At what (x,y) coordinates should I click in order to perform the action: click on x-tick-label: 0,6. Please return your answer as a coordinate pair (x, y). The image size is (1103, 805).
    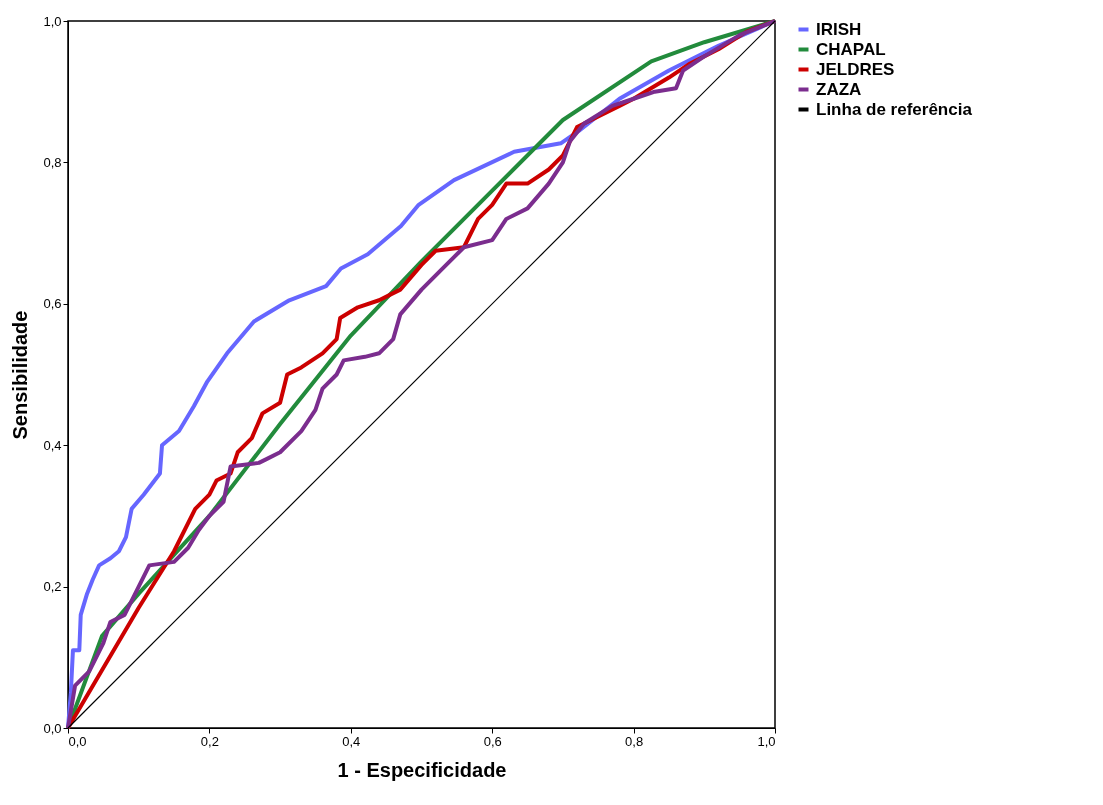
    Looking at the image, I should click on (492, 741).